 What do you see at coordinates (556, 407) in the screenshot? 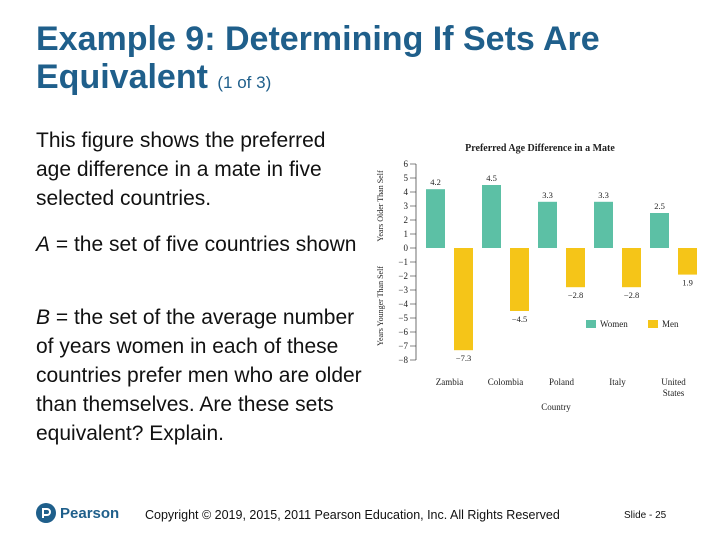
I see `x-axis-label: Country` at bounding box center [556, 407].